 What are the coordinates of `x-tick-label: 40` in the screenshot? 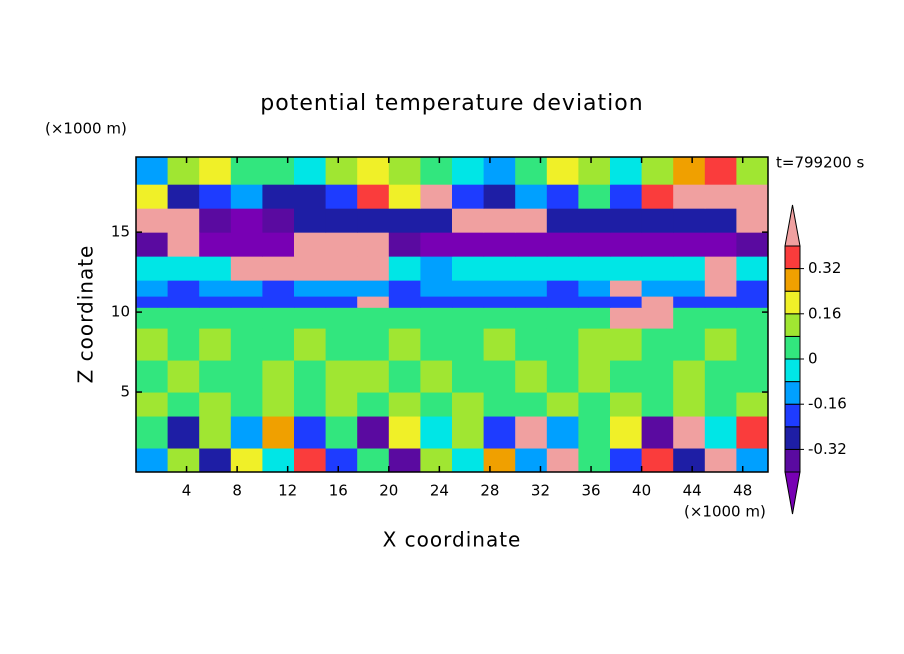 It's located at (641, 491).